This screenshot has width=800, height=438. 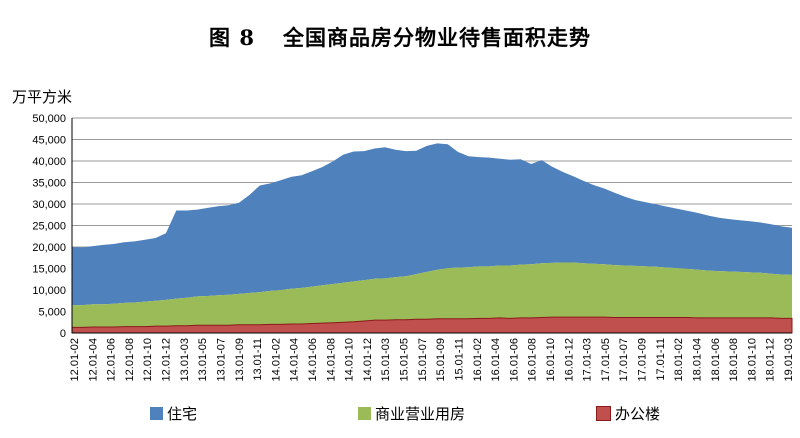 What do you see at coordinates (432, 295) in the screenshot?
I see `area-series-commercial` at bounding box center [432, 295].